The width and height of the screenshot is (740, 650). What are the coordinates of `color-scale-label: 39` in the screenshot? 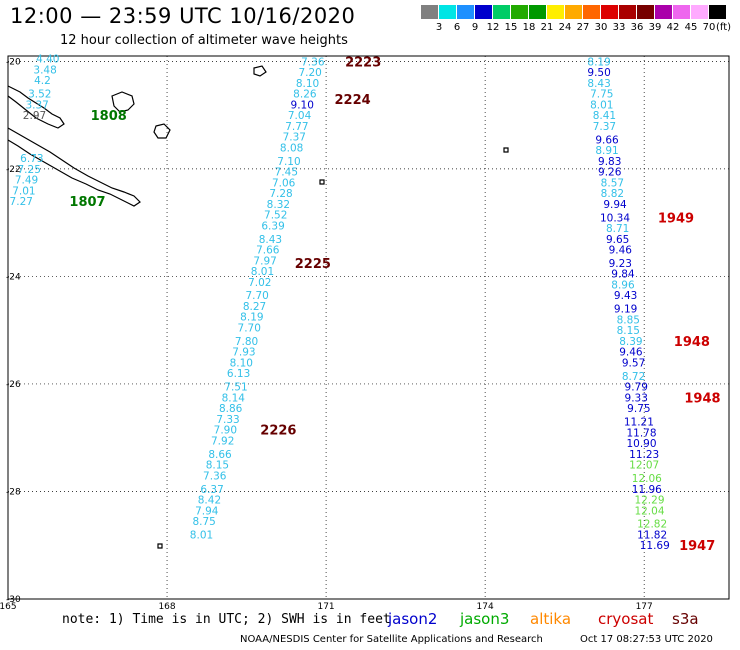 It's located at (655, 27).